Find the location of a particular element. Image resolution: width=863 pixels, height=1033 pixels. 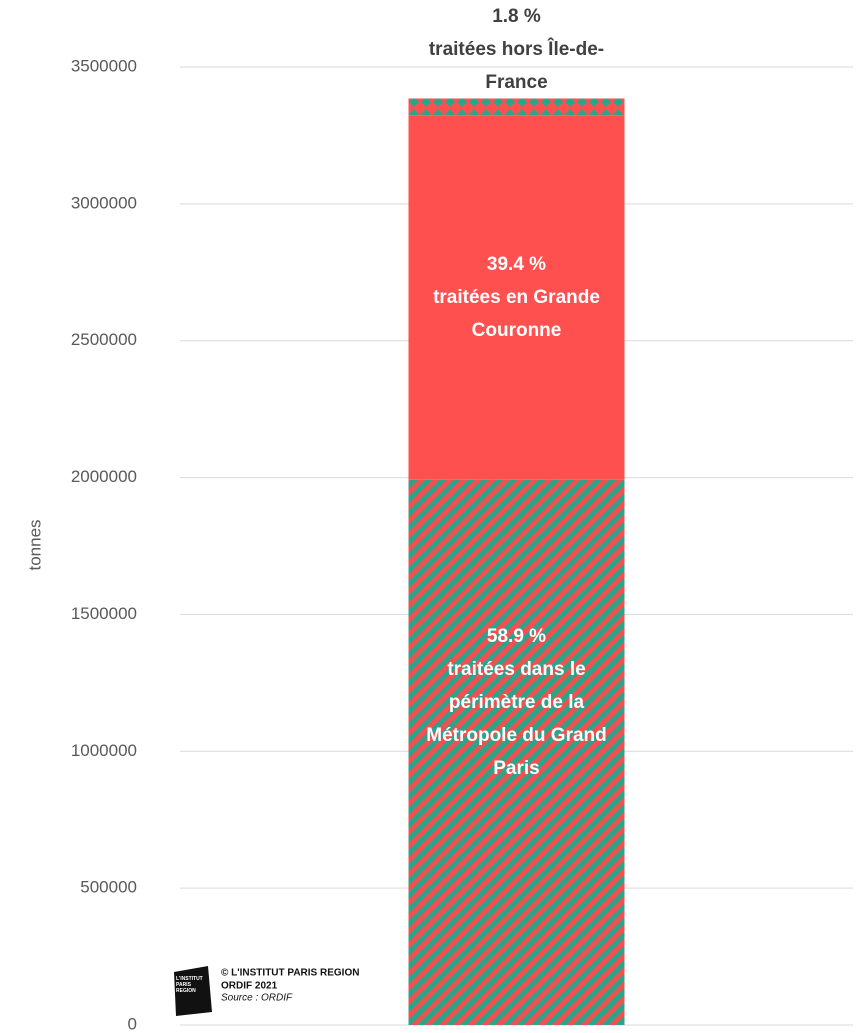

logo-box is located at coordinates (193, 991).